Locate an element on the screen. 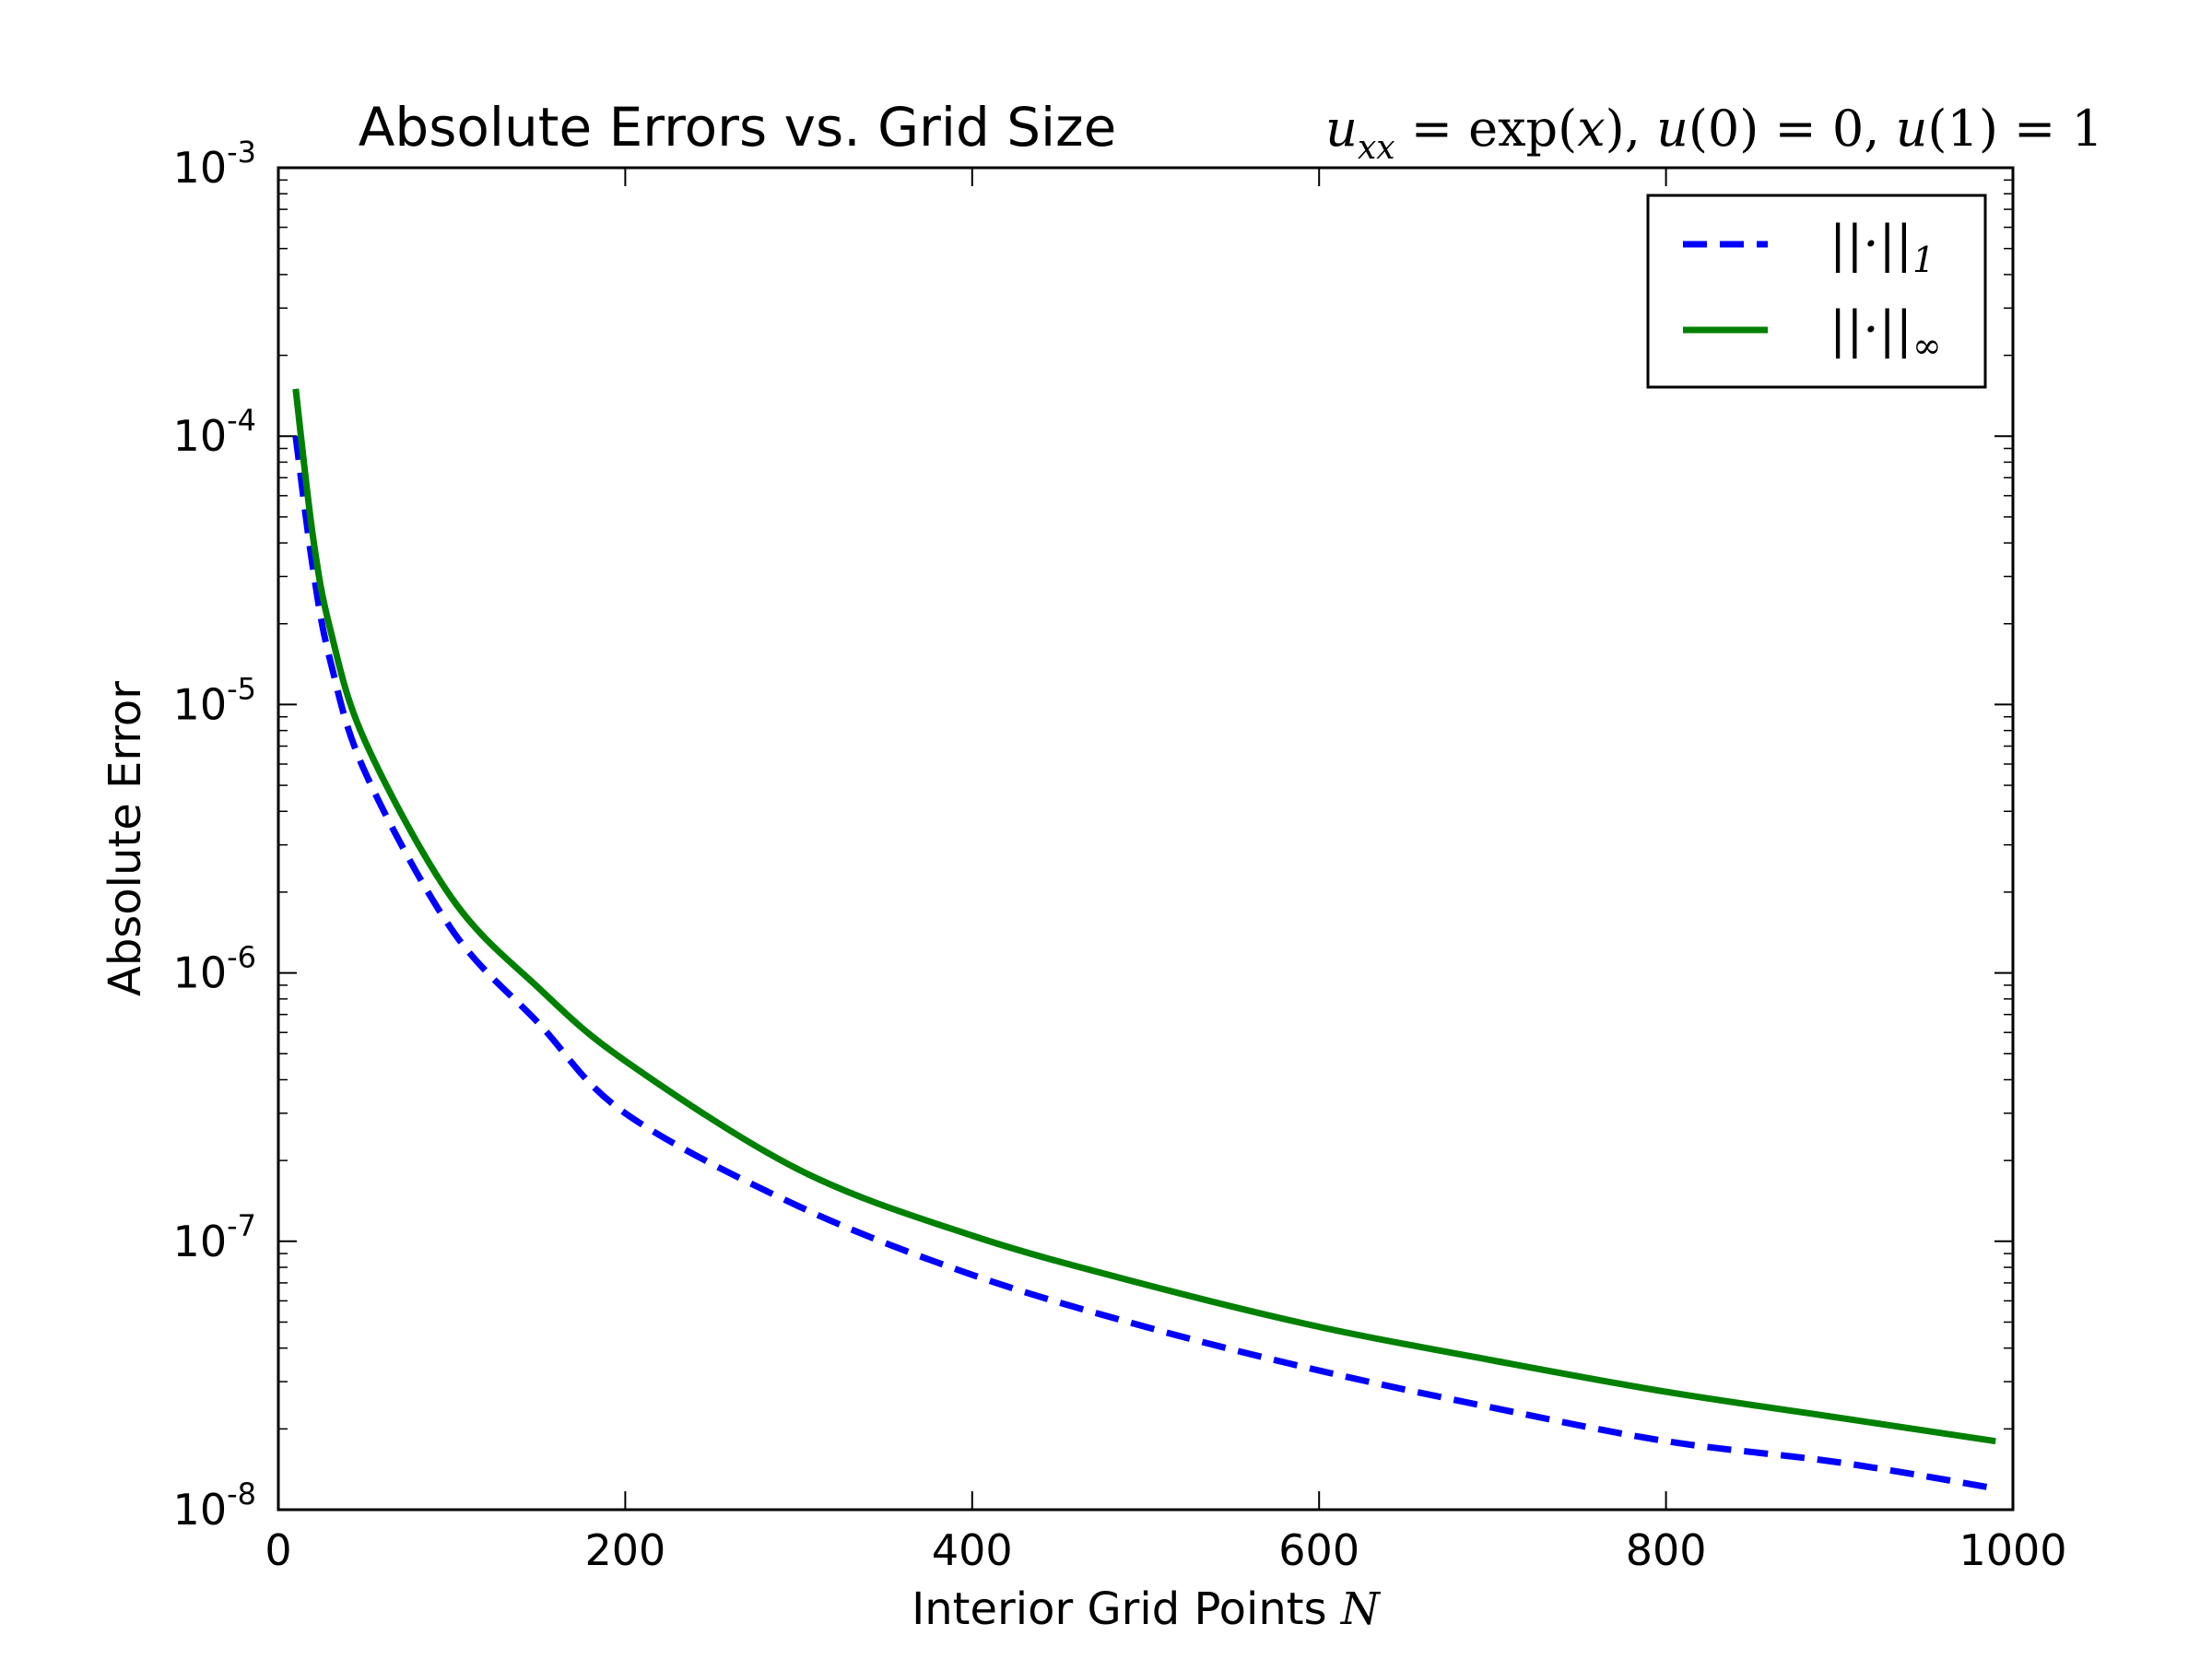 Image resolution: width=2212 pixels, height=1659 pixels. x-axis-label: Interior Grid Points N is located at coordinates (1147, 1609).